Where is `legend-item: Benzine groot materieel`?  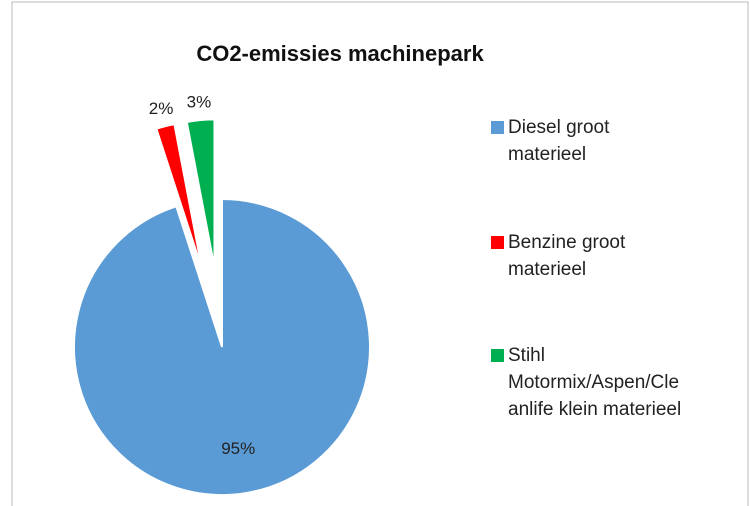
legend-item: Benzine groot materieel is located at coordinates (587, 256).